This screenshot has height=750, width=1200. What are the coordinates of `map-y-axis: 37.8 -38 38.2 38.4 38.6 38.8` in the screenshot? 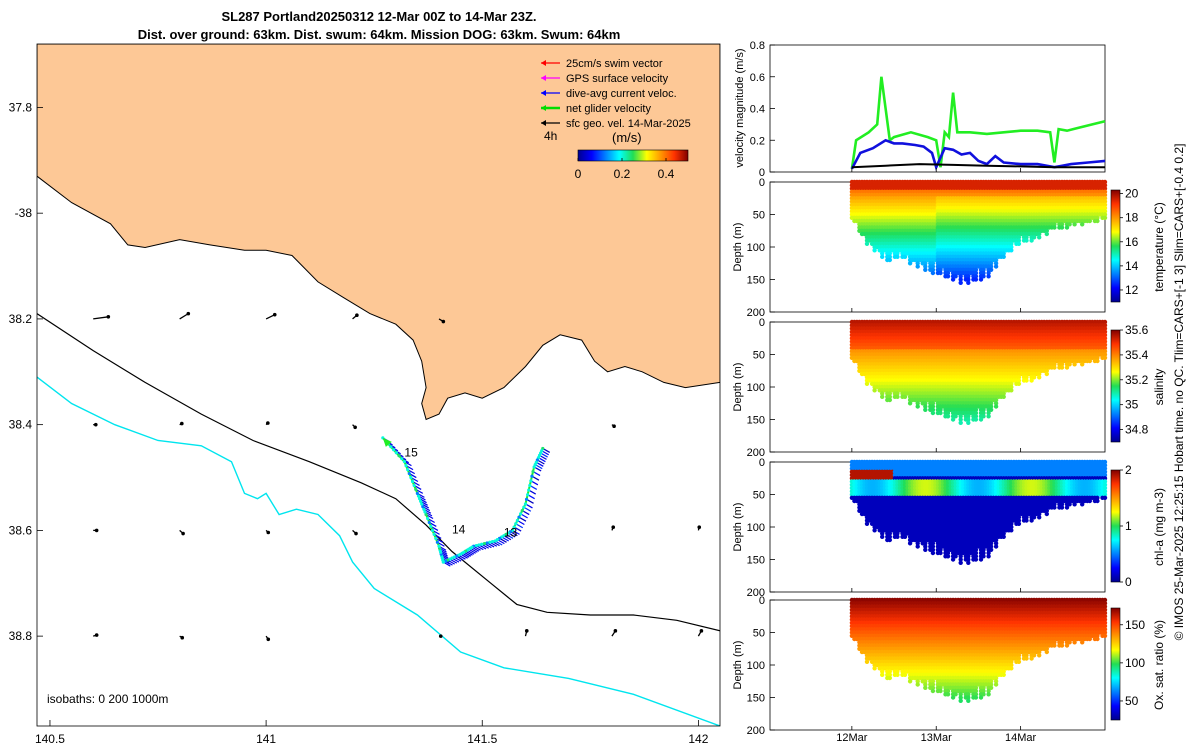 It's located at (26, 371).